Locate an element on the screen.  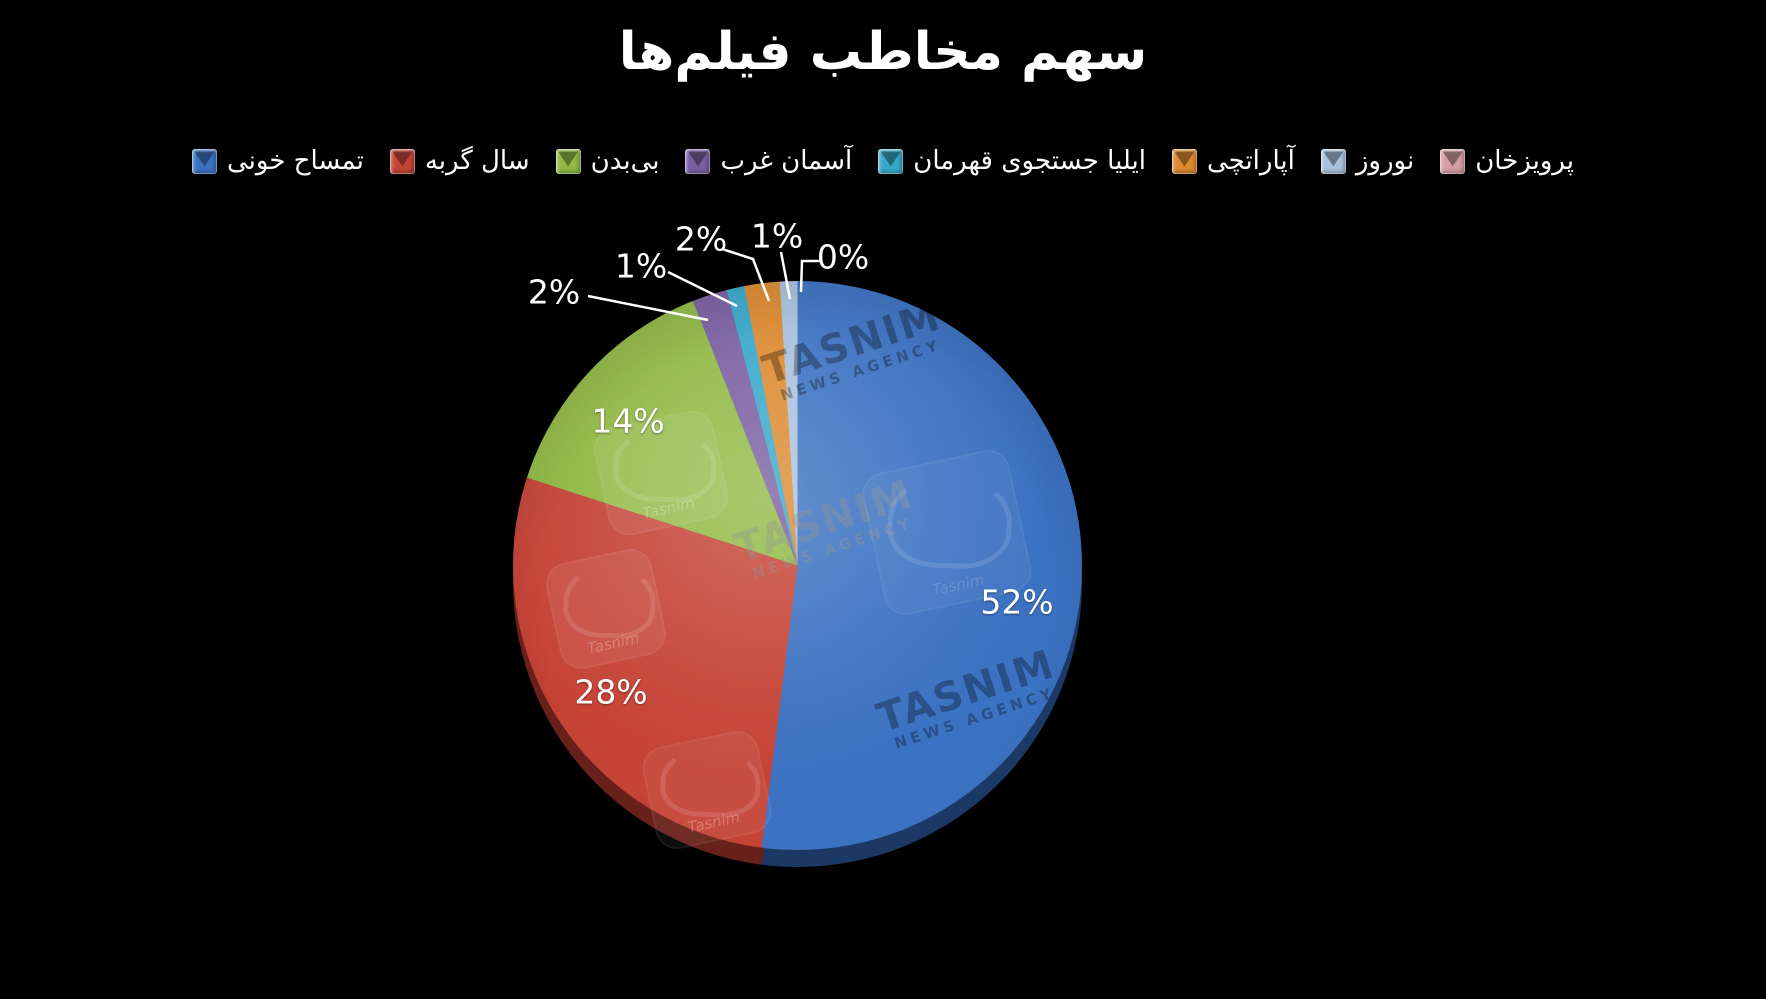
legend-item: آپاراتچی is located at coordinates (1233, 161).